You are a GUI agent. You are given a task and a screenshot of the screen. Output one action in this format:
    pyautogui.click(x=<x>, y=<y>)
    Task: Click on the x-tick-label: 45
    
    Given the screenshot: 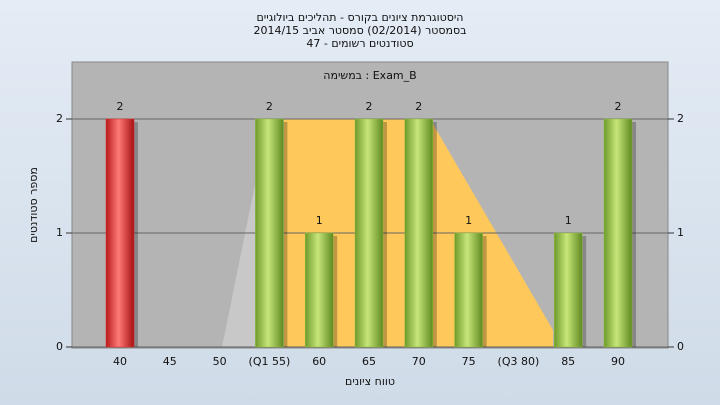 What is the action you would take?
    pyautogui.click(x=170, y=361)
    